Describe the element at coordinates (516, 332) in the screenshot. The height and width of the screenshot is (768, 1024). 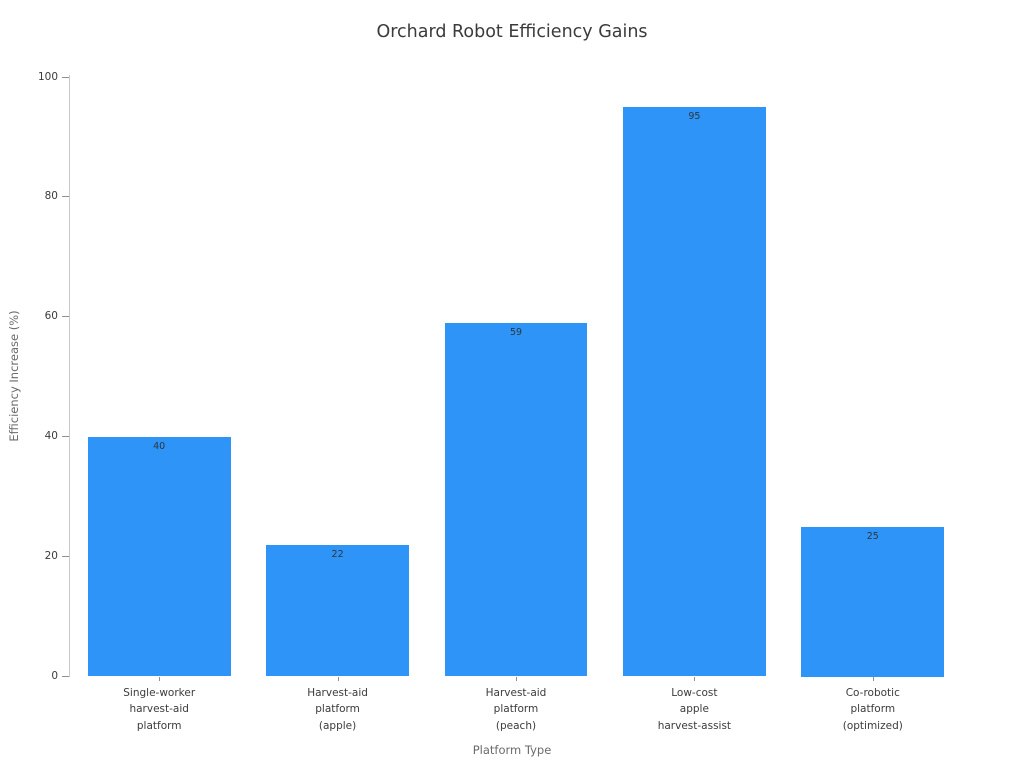
I see `bar-value-label: 59` at that location.